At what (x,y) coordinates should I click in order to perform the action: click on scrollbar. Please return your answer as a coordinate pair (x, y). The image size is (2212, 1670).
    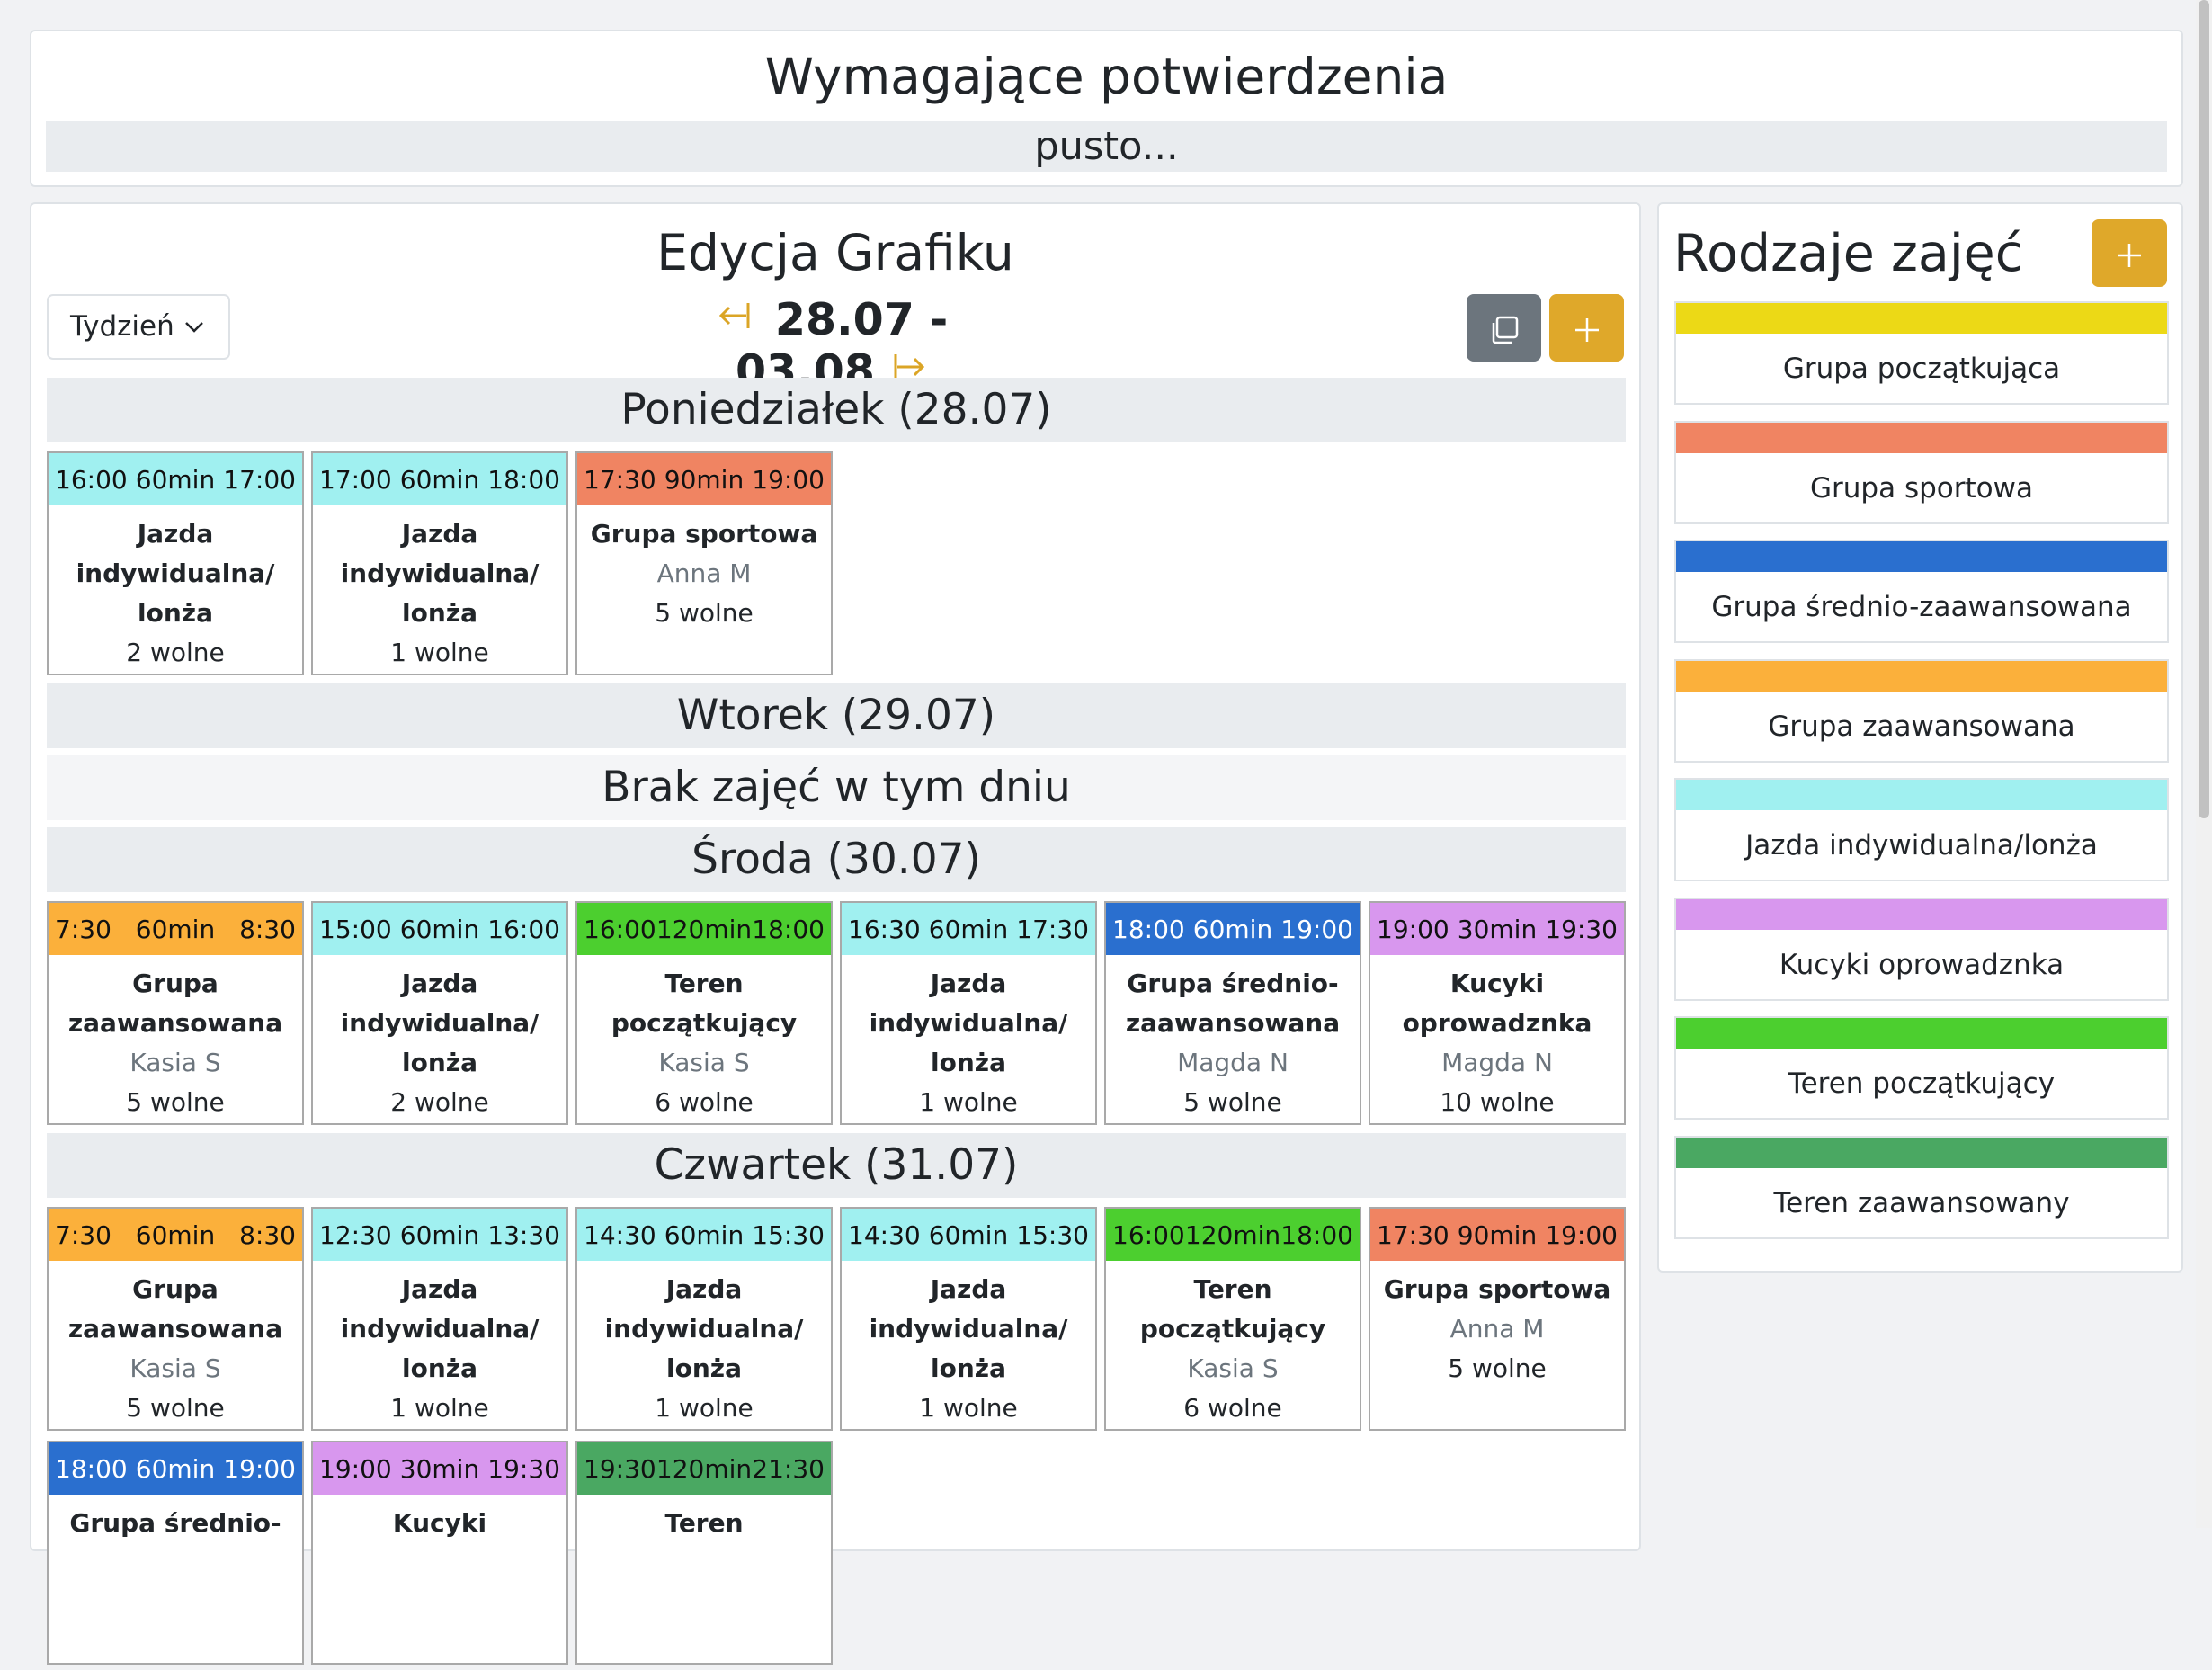
    Looking at the image, I should click on (2204, 764).